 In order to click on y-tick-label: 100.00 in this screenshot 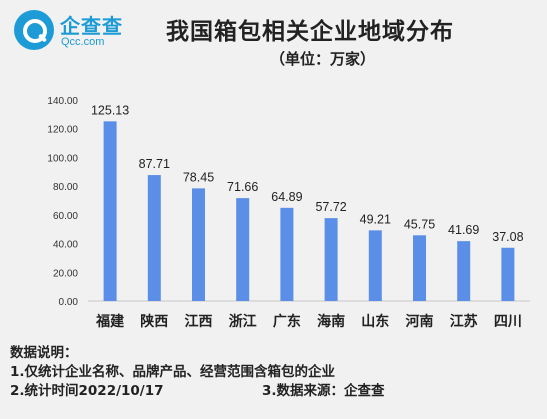, I will do `click(62, 158)`.